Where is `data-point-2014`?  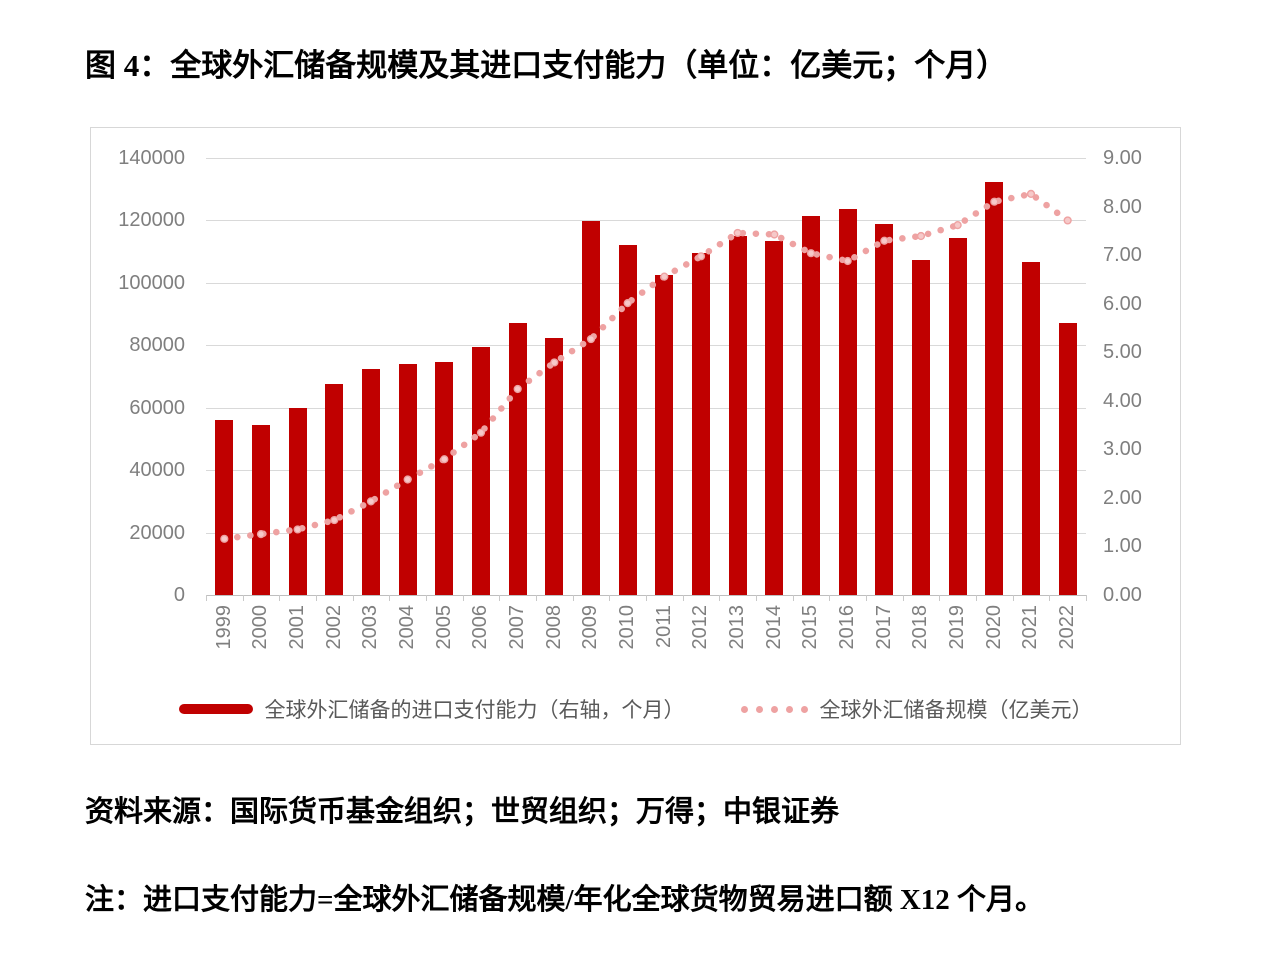
data-point-2014 is located at coordinates (774, 234).